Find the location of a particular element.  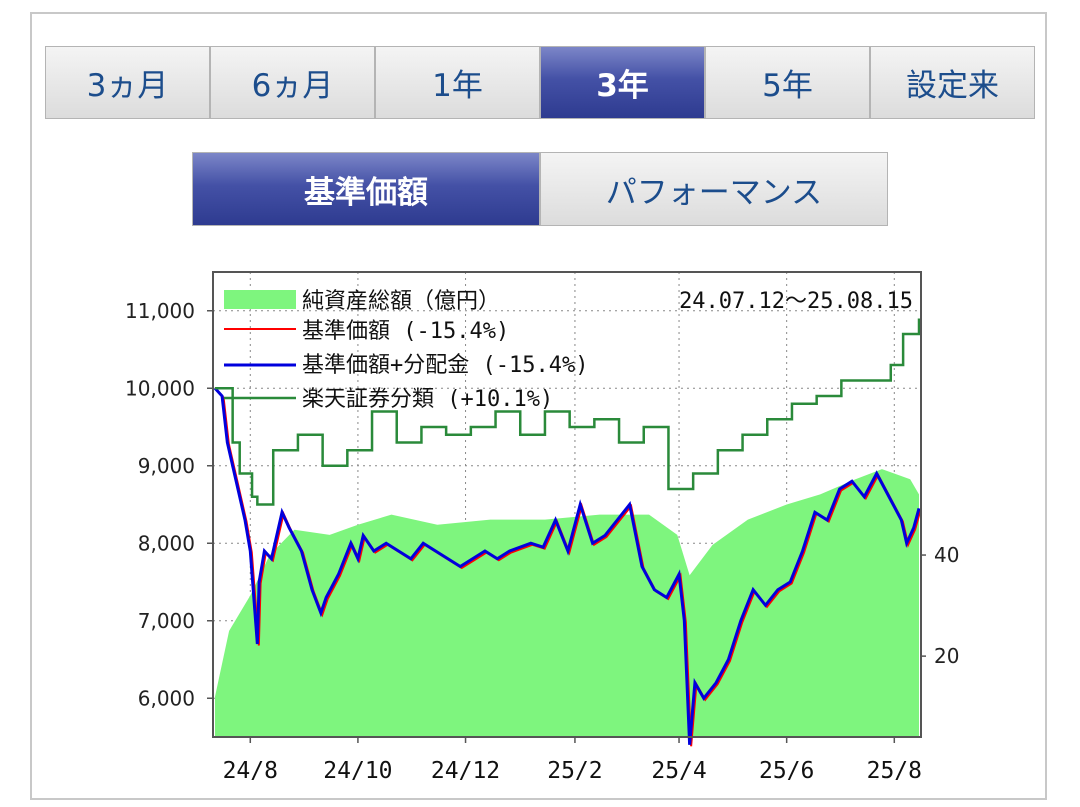

tab-nav: 基準価額 is located at coordinates (367, 189).